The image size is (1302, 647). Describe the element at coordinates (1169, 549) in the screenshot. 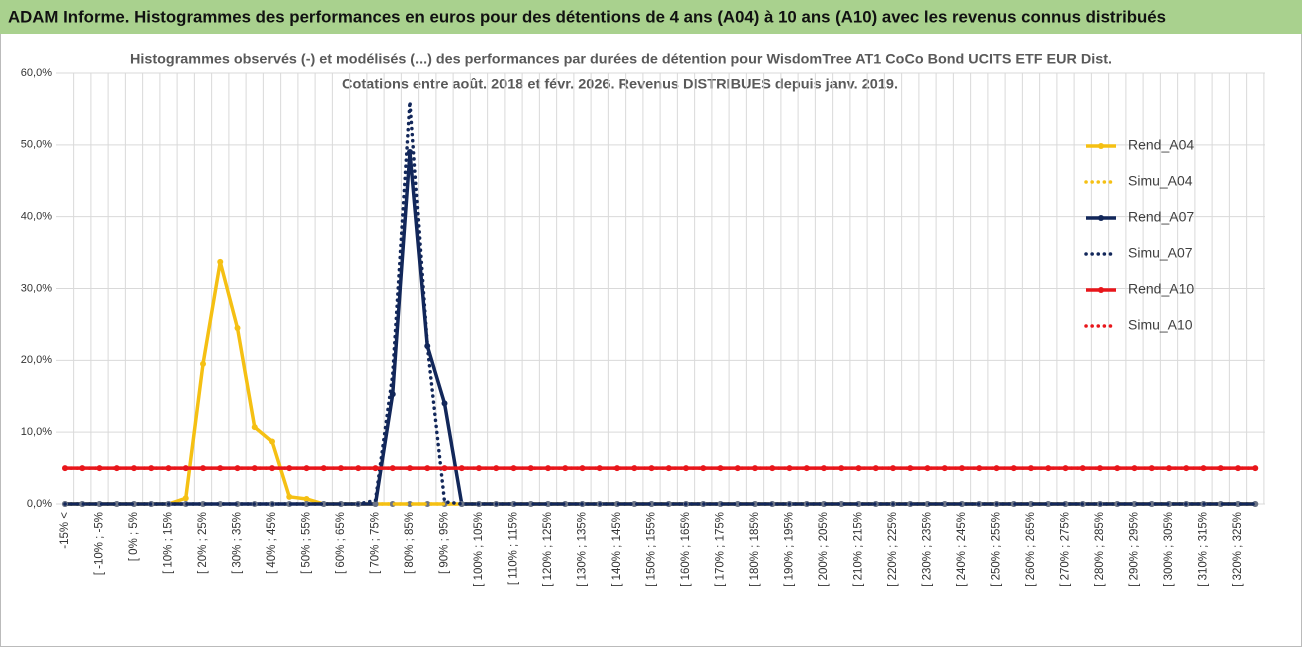

I see `x-tick-label: [ 300% ; 305%` at that location.